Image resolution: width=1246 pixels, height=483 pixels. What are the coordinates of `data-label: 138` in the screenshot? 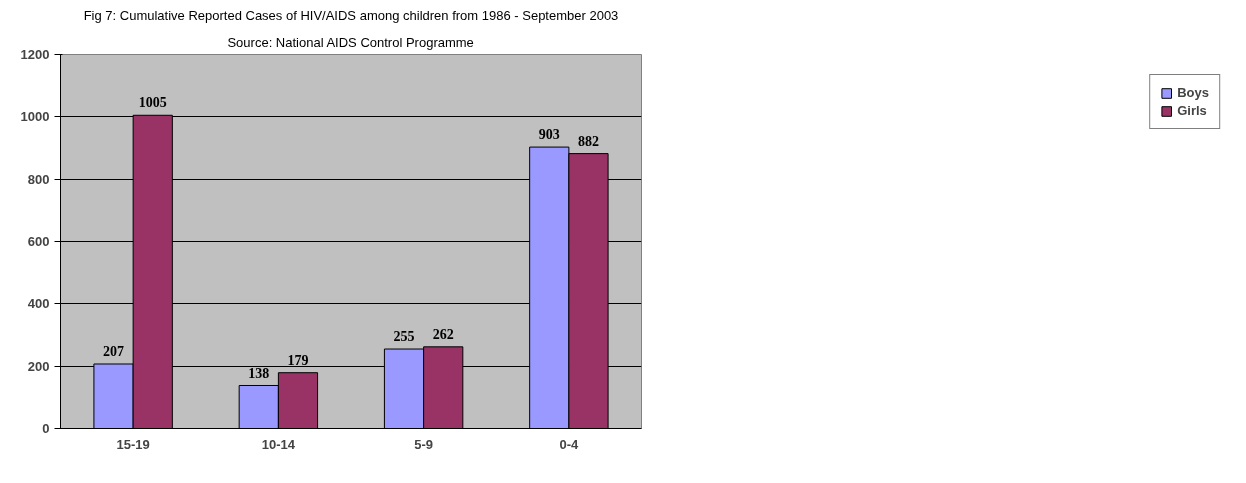 It's located at (259, 373).